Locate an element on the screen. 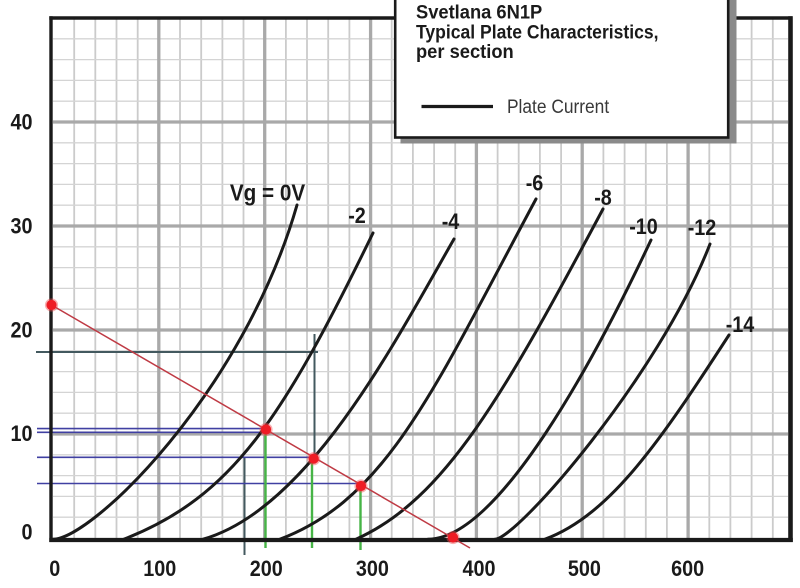 The height and width of the screenshot is (588, 800). svg-text: 200 is located at coordinates (266, 569).